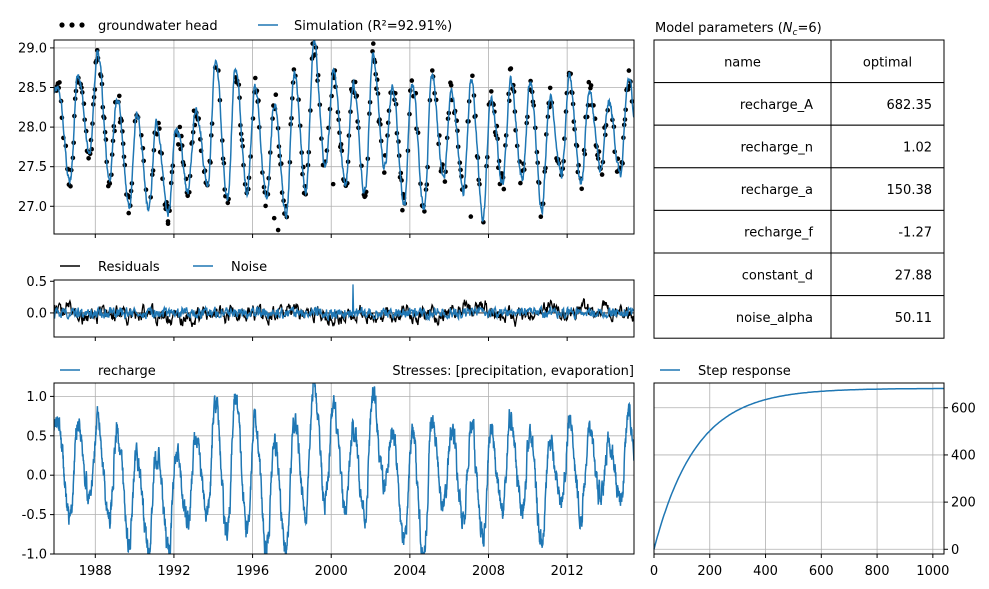 Image resolution: width=989 pixels, height=589 pixels. I want to click on legend-label-observations: groundwater head, so click(158, 26).